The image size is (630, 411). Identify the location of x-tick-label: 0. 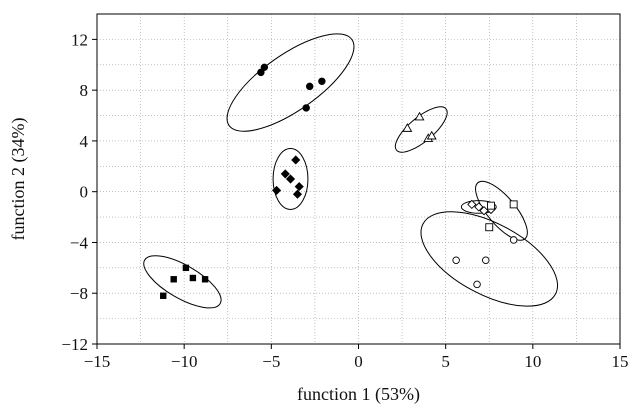
(358, 361).